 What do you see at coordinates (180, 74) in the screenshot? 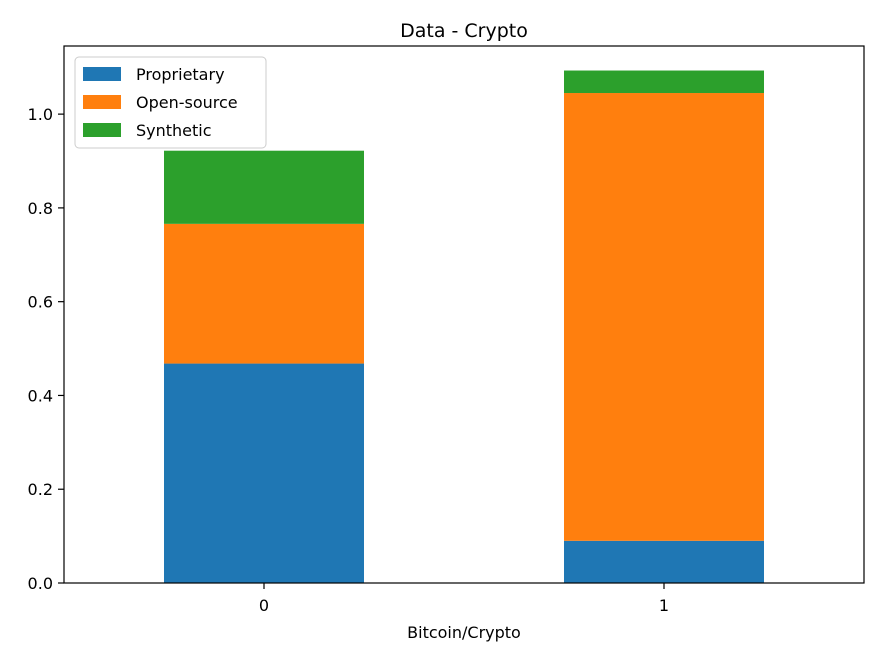
I see `legend-label: Proprietary` at bounding box center [180, 74].